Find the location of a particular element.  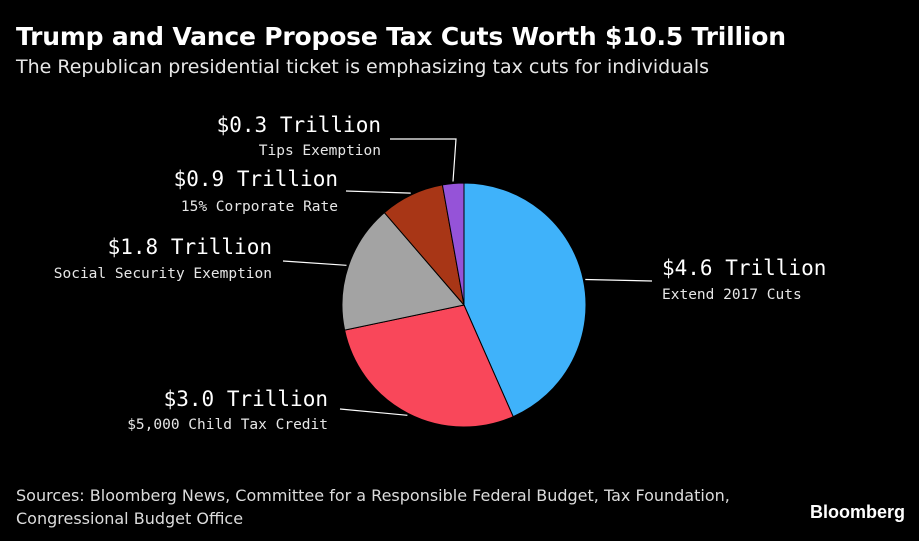

slice-category-label-2: $5,000 Child Tax Credit is located at coordinates (227, 425).